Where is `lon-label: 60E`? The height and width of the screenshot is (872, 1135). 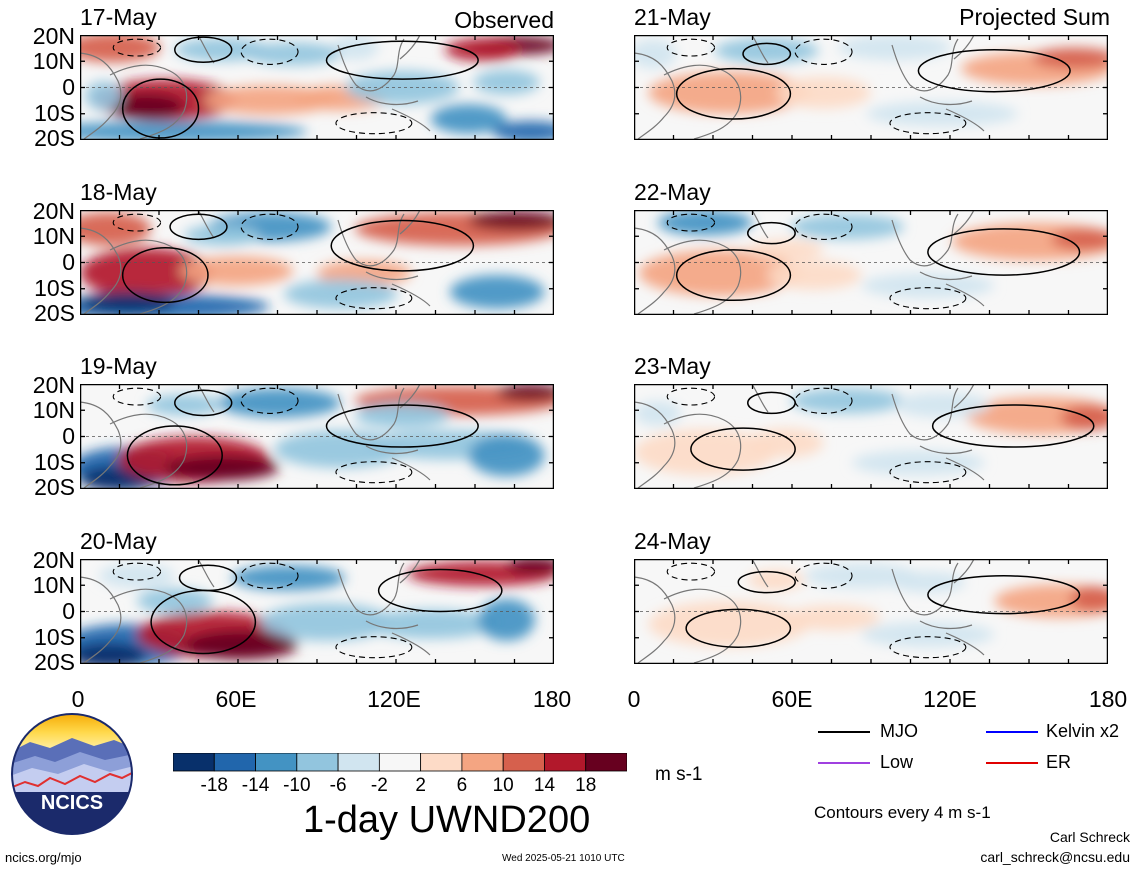 lon-label: 60E is located at coordinates (236, 699).